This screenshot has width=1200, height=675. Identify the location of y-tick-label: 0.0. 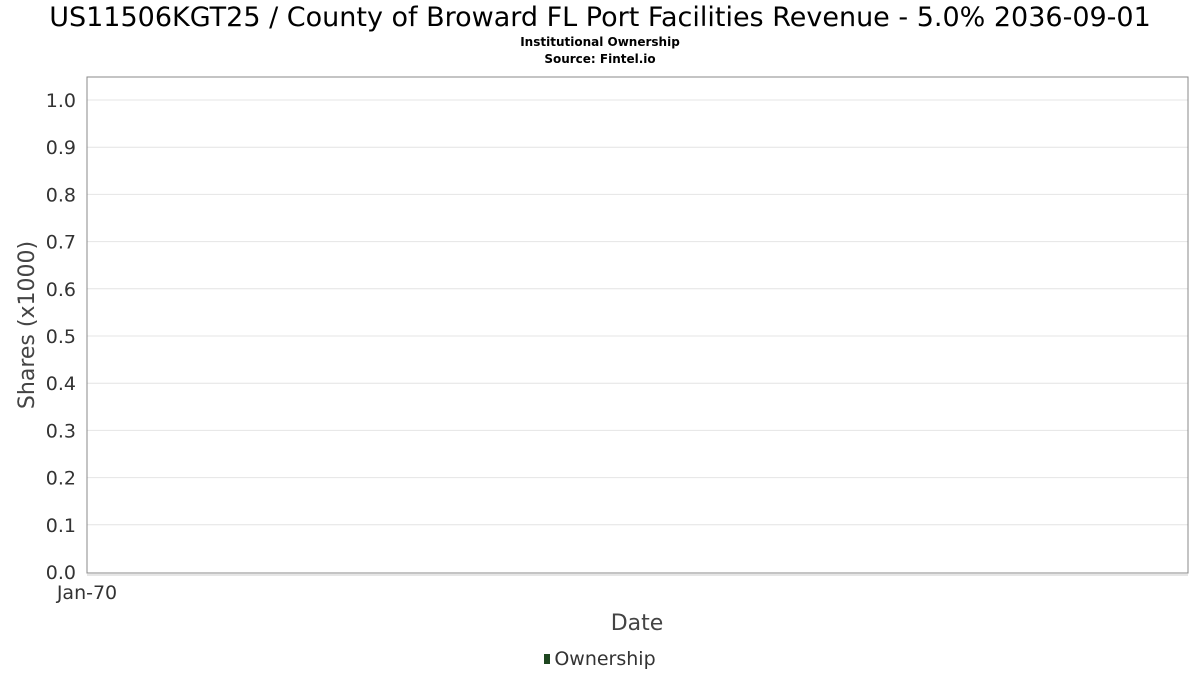
(61, 573).